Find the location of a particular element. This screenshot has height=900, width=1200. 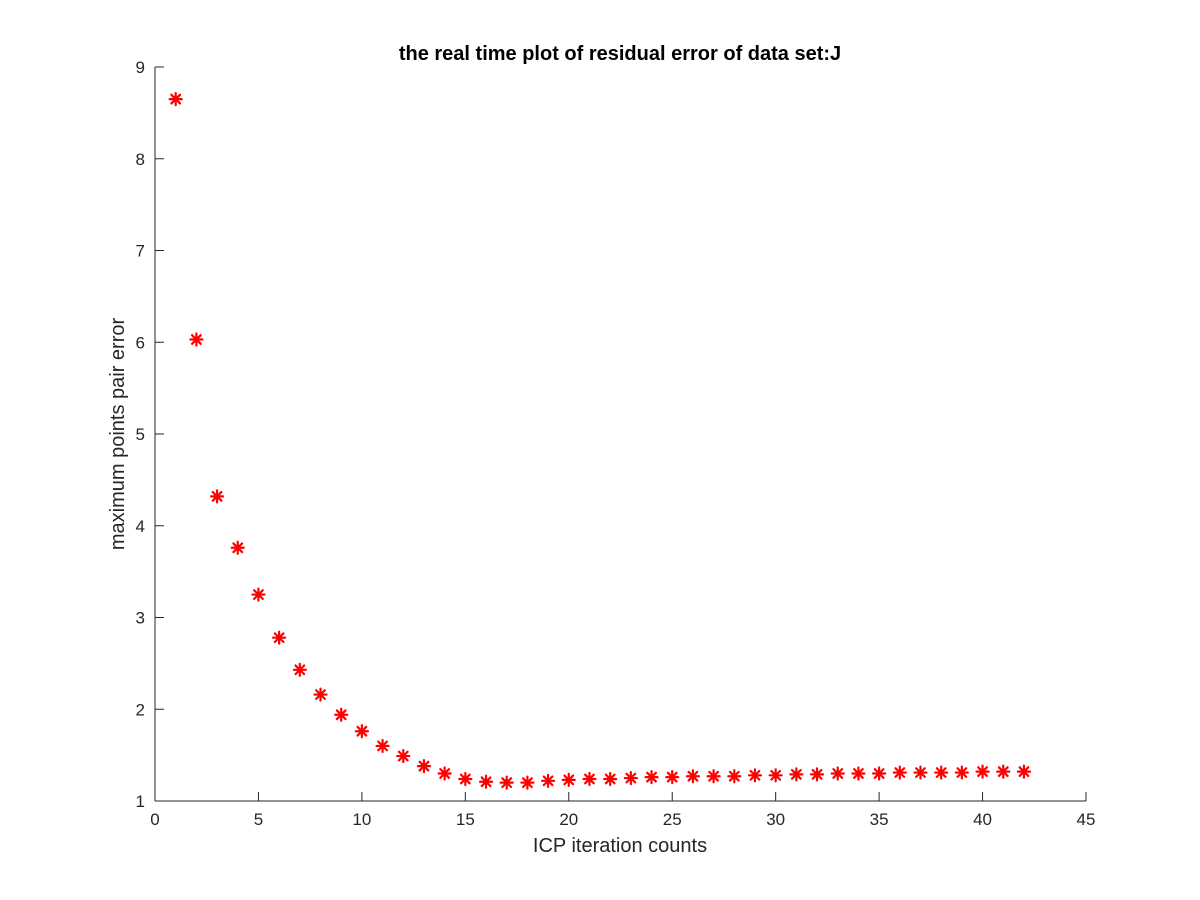

y-tick-label: 8 is located at coordinates (140, 159).